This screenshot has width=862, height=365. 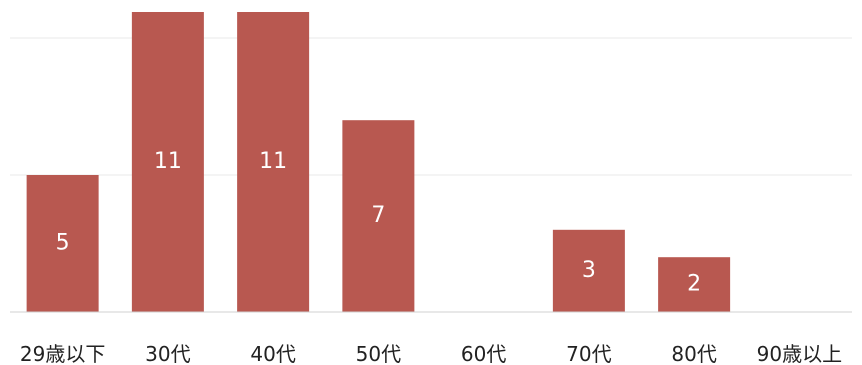 I want to click on data-label-7: 2, so click(x=694, y=284).